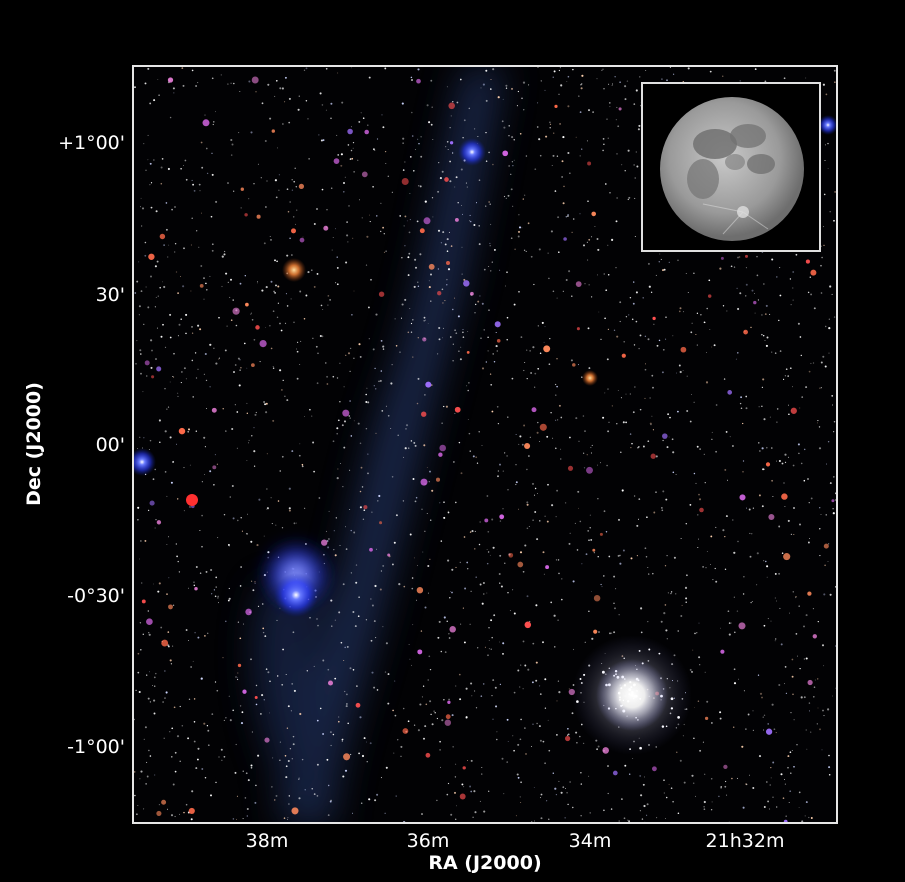  I want to click on x-tick-label: 34m, so click(590, 841).